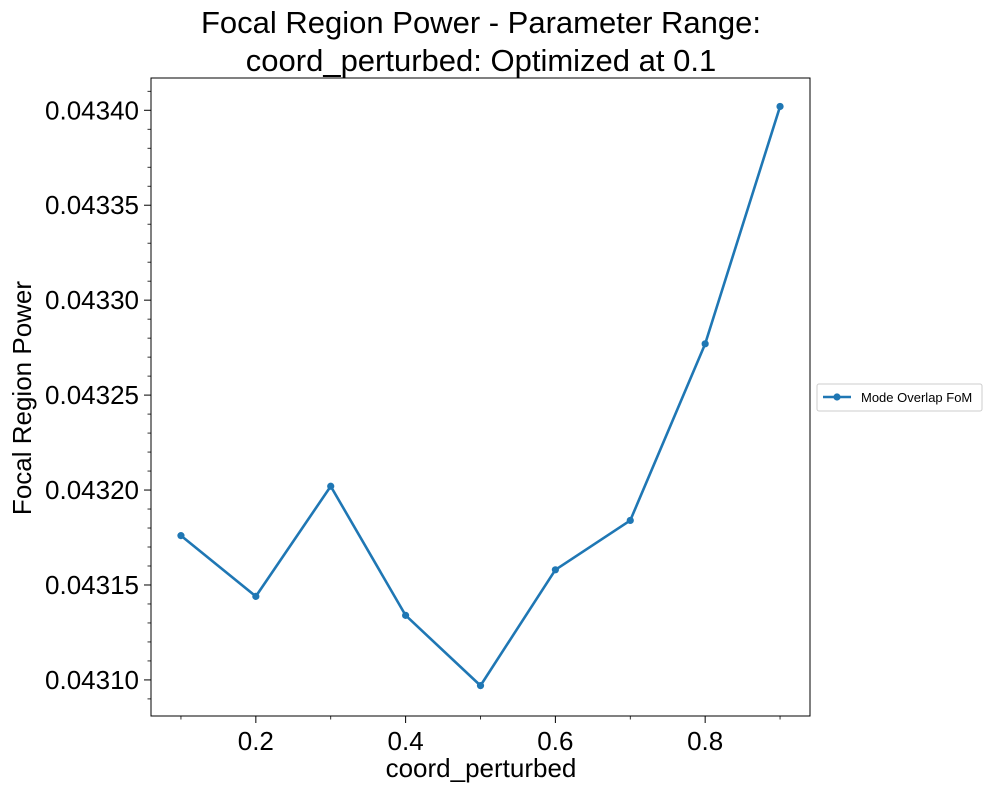 Image resolution: width=992 pixels, height=791 pixels. Describe the element at coordinates (92, 680) in the screenshot. I see `y-tick-label: 0.04310` at that location.